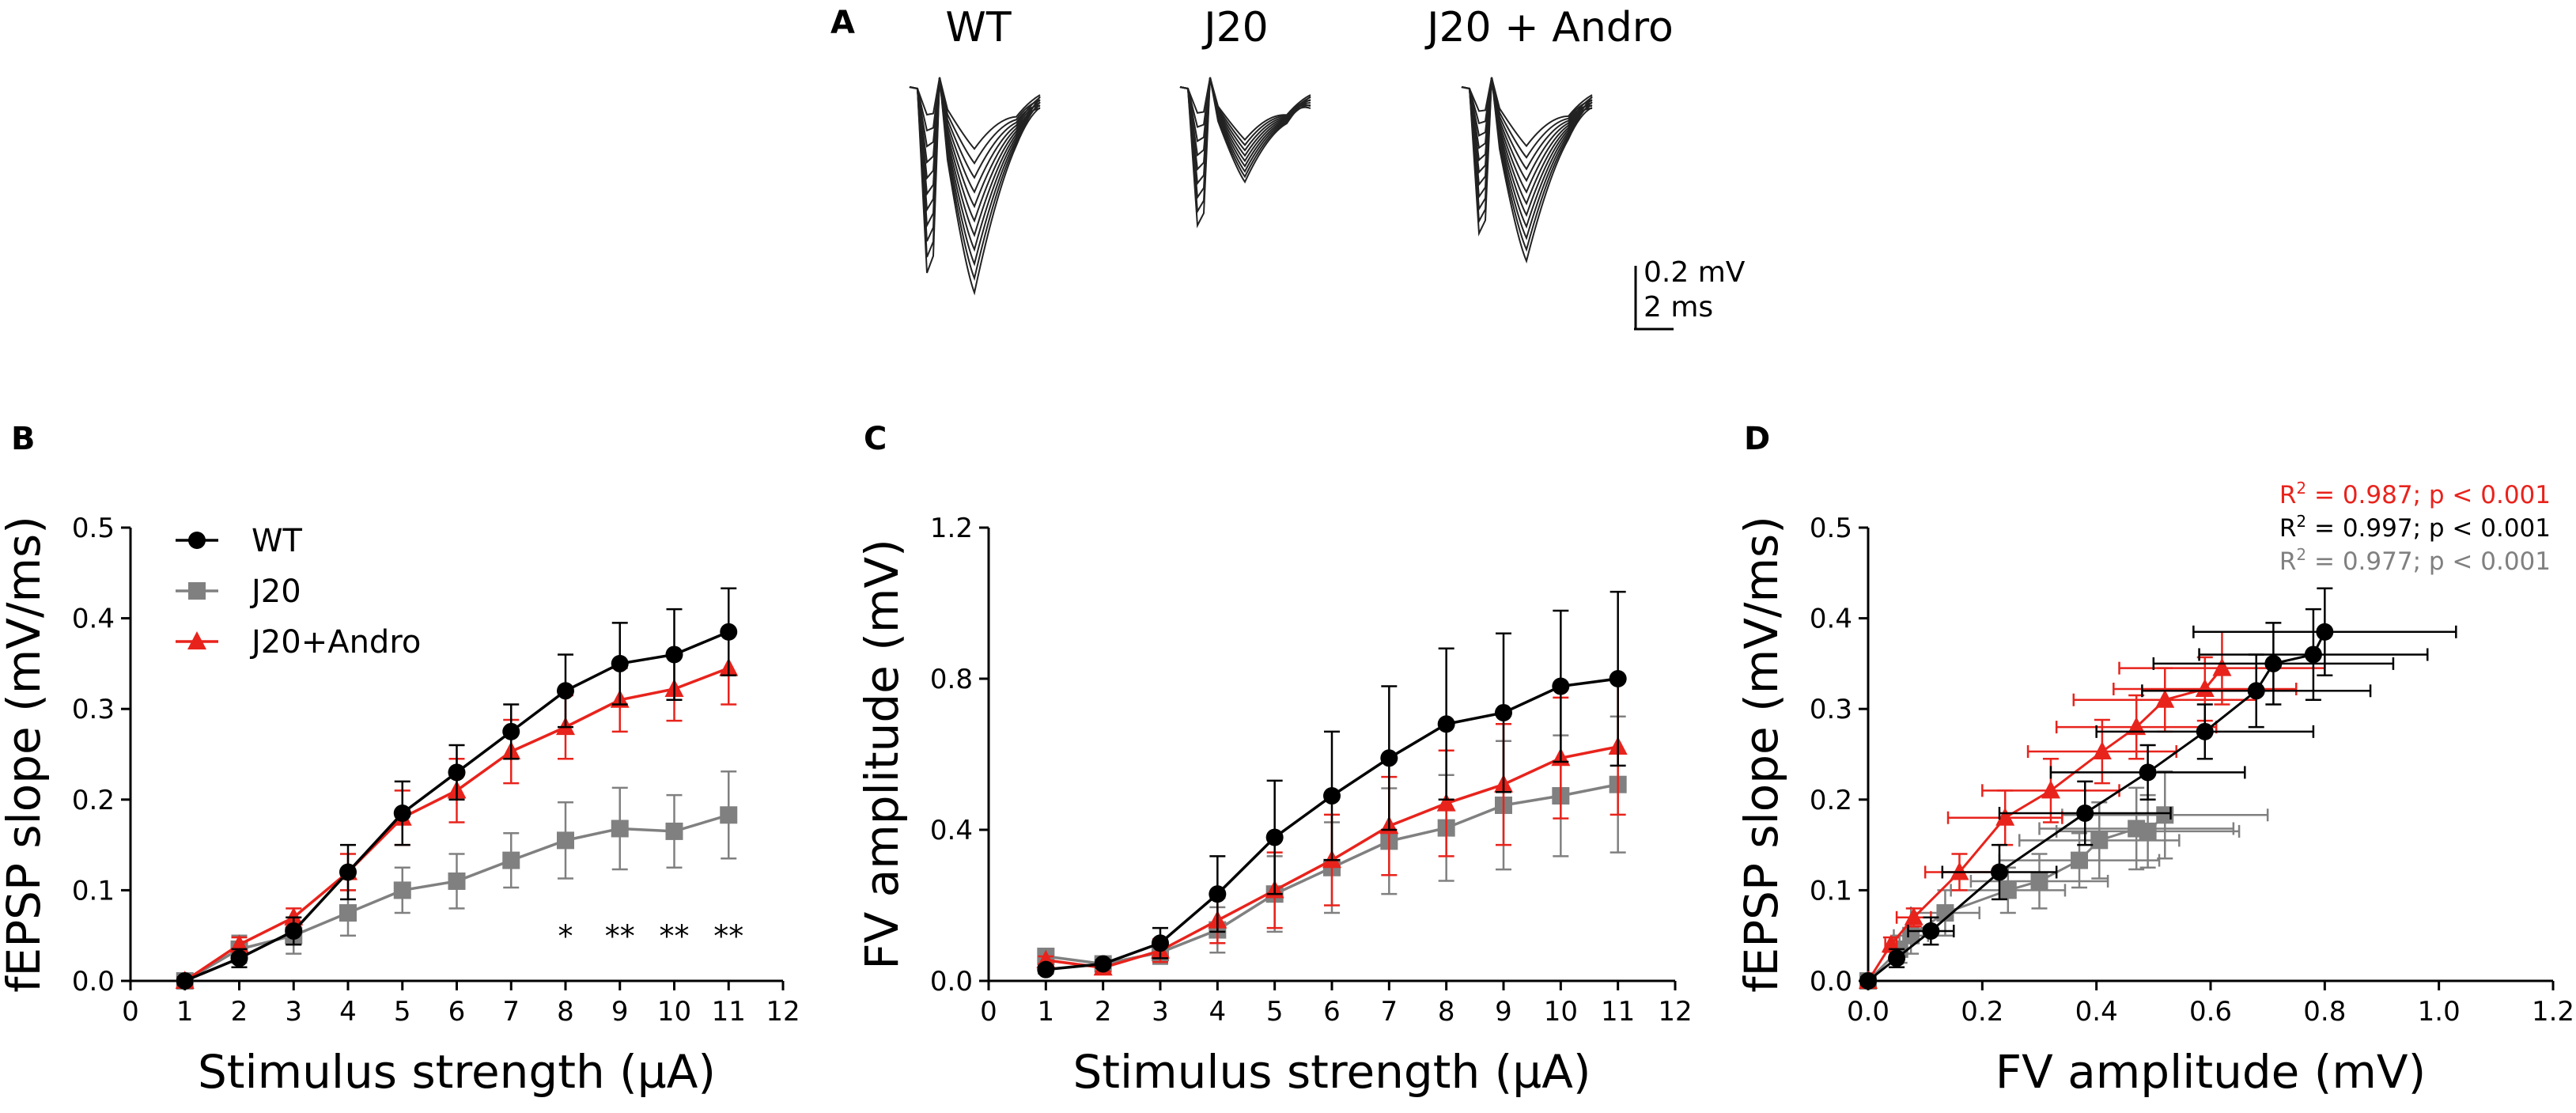  What do you see at coordinates (294, 916) in the screenshot?
I see `panel-b-point-j20-andro` at bounding box center [294, 916].